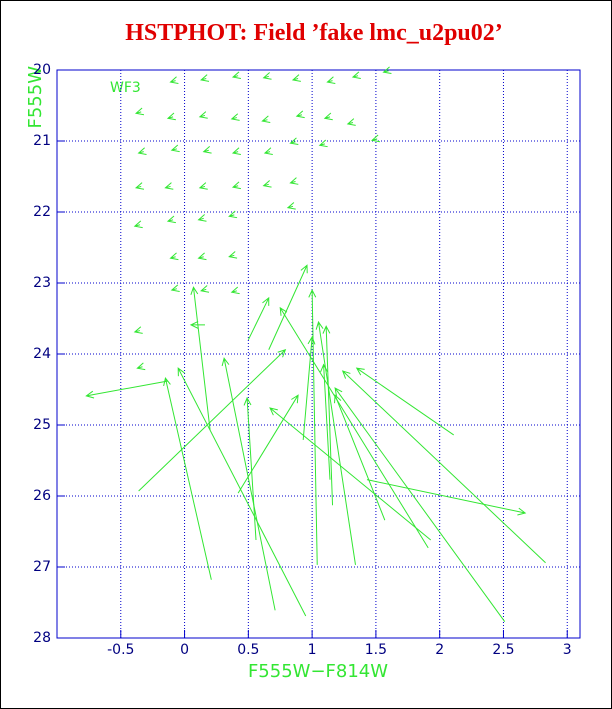 The width and height of the screenshot is (612, 709). Describe the element at coordinates (125, 88) in the screenshot. I see `annotation: WF3` at that location.